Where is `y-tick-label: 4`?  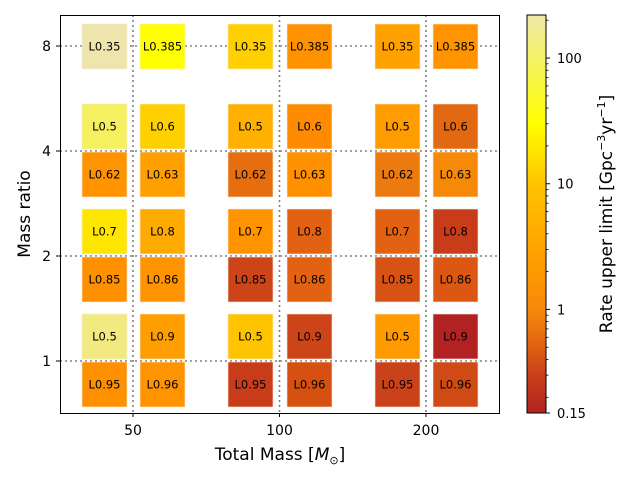 y-tick-label: 4 is located at coordinates (46, 152).